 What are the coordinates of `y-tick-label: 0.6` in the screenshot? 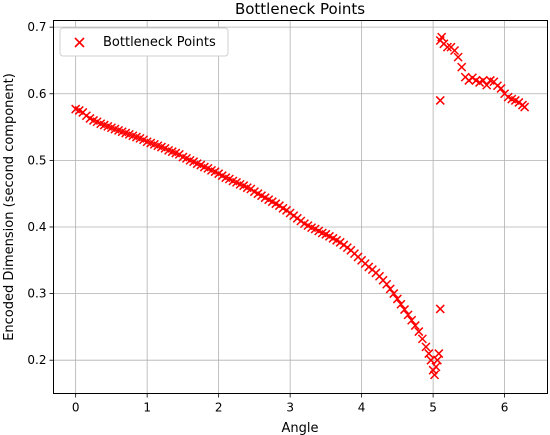 It's located at (36, 94).